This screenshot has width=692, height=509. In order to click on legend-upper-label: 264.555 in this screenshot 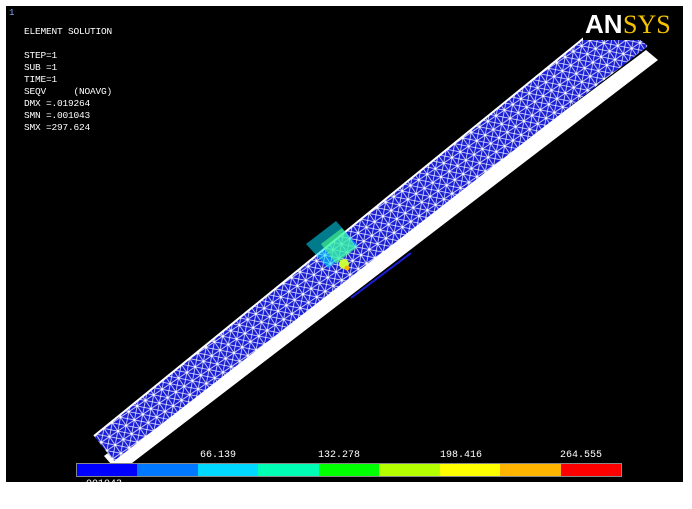, I will do `click(581, 455)`.